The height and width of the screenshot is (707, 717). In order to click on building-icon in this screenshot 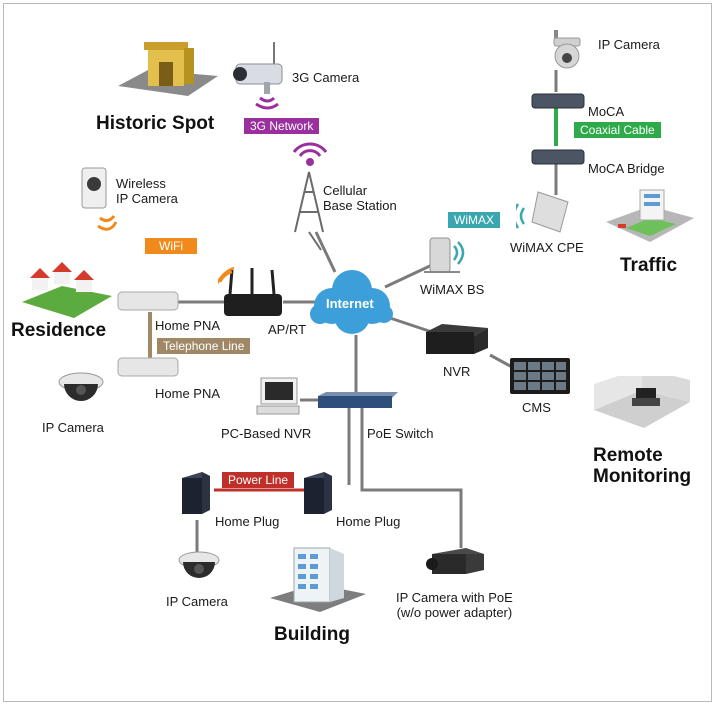, I will do `click(318, 579)`.